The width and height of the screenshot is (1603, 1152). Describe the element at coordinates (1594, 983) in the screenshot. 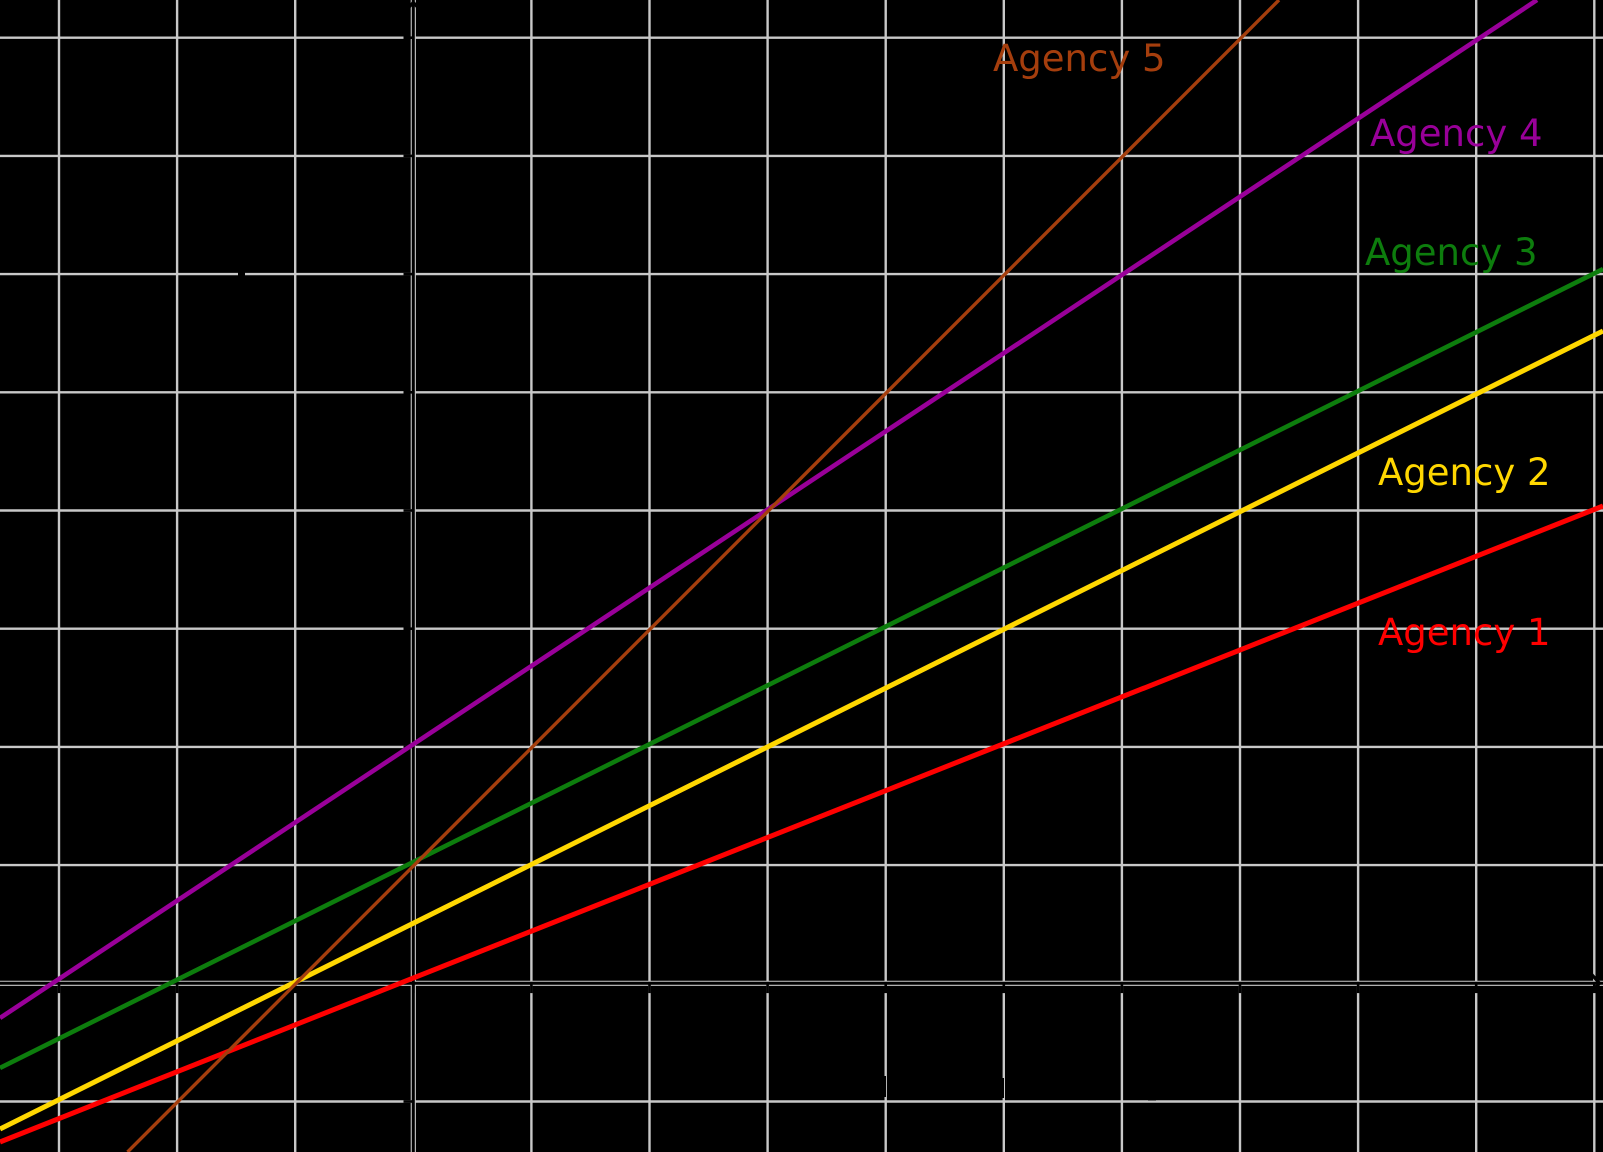

I see `x-axis-arrowhead` at that location.